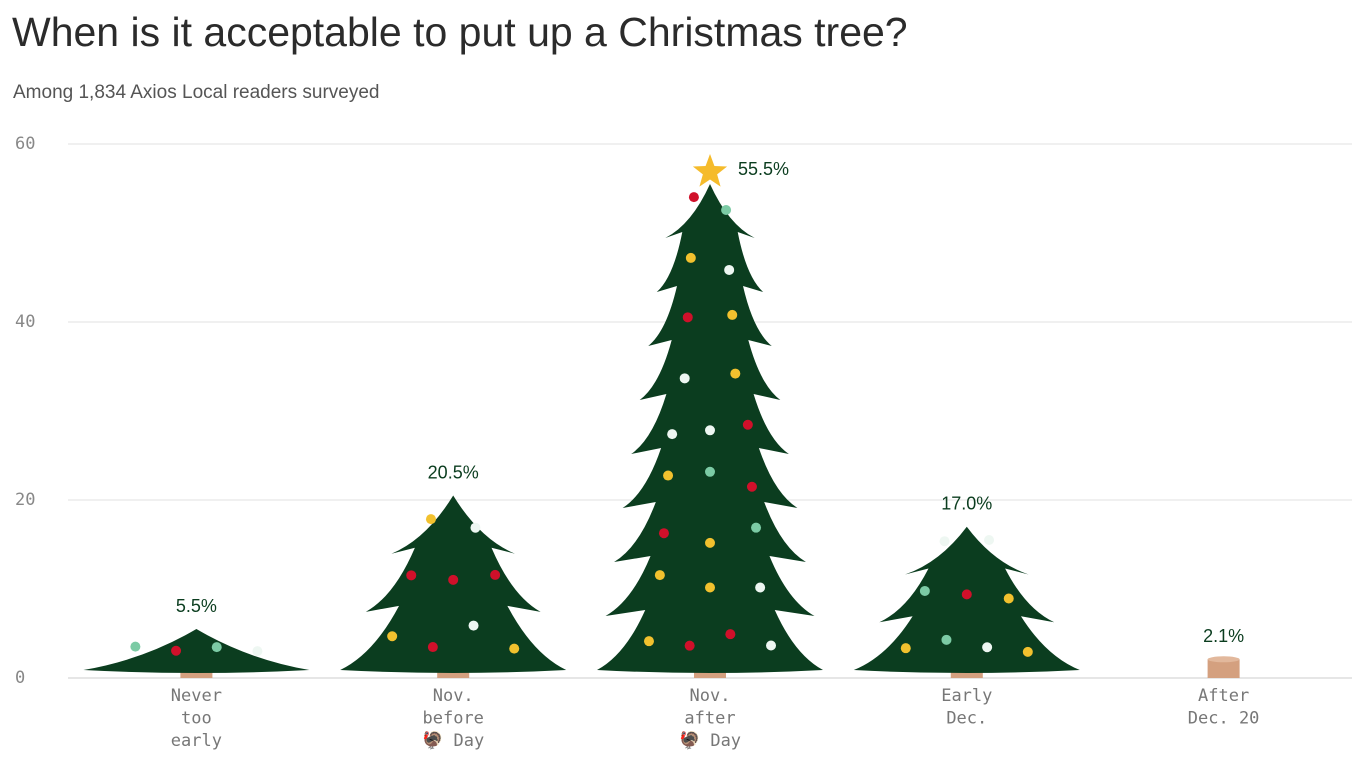 The width and height of the screenshot is (1366, 768). Describe the element at coordinates (966, 503) in the screenshot. I see `value-label: 17.0%` at that location.